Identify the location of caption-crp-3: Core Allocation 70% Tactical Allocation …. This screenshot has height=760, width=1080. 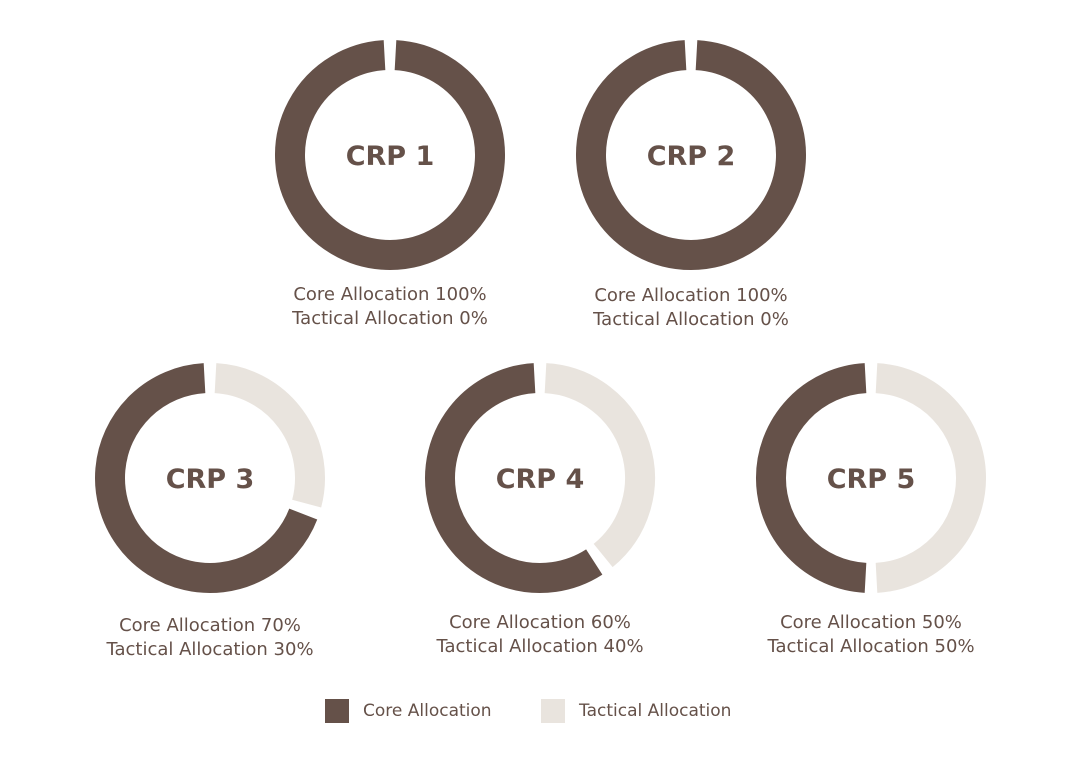
(210, 638).